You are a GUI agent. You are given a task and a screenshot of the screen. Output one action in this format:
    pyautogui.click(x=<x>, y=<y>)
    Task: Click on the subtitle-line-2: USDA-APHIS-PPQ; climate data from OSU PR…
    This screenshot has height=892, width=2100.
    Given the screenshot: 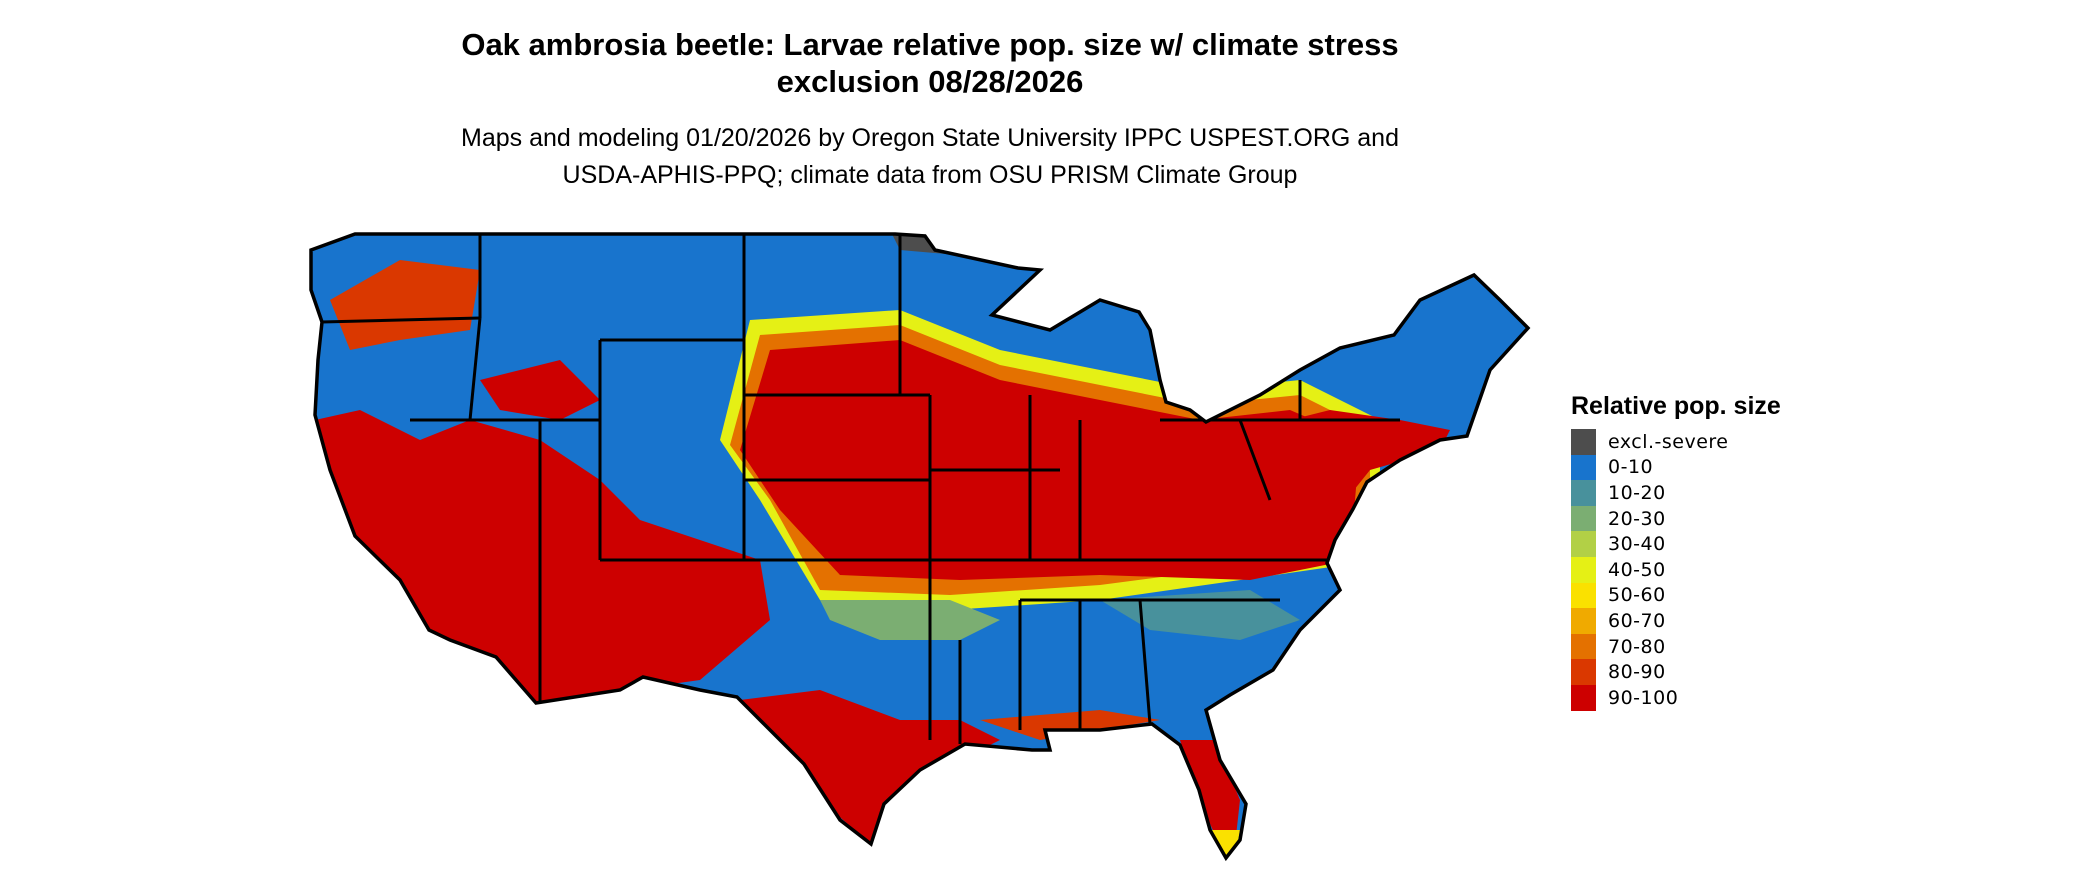 What is the action you would take?
    pyautogui.click(x=930, y=175)
    